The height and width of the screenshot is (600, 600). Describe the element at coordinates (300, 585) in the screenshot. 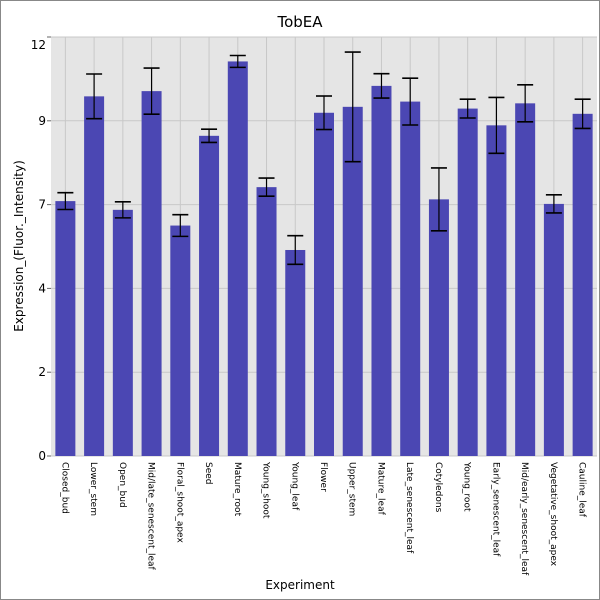

I see `x-axis-label: Experiment` at that location.